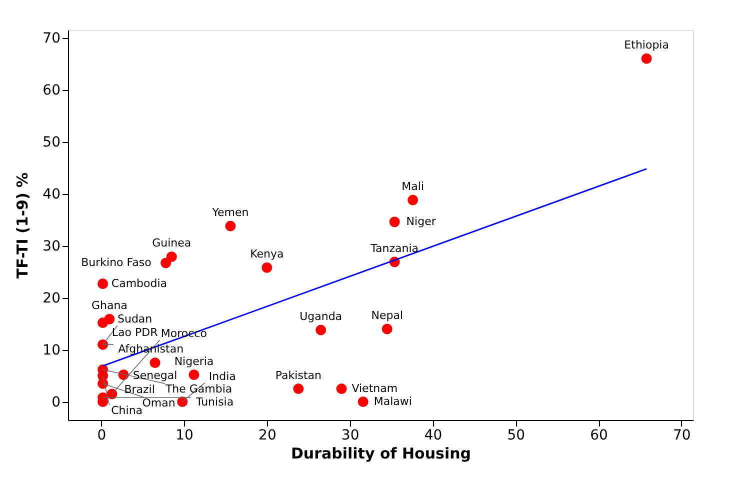  I want to click on annotation: Burkino Faso, so click(116, 262).